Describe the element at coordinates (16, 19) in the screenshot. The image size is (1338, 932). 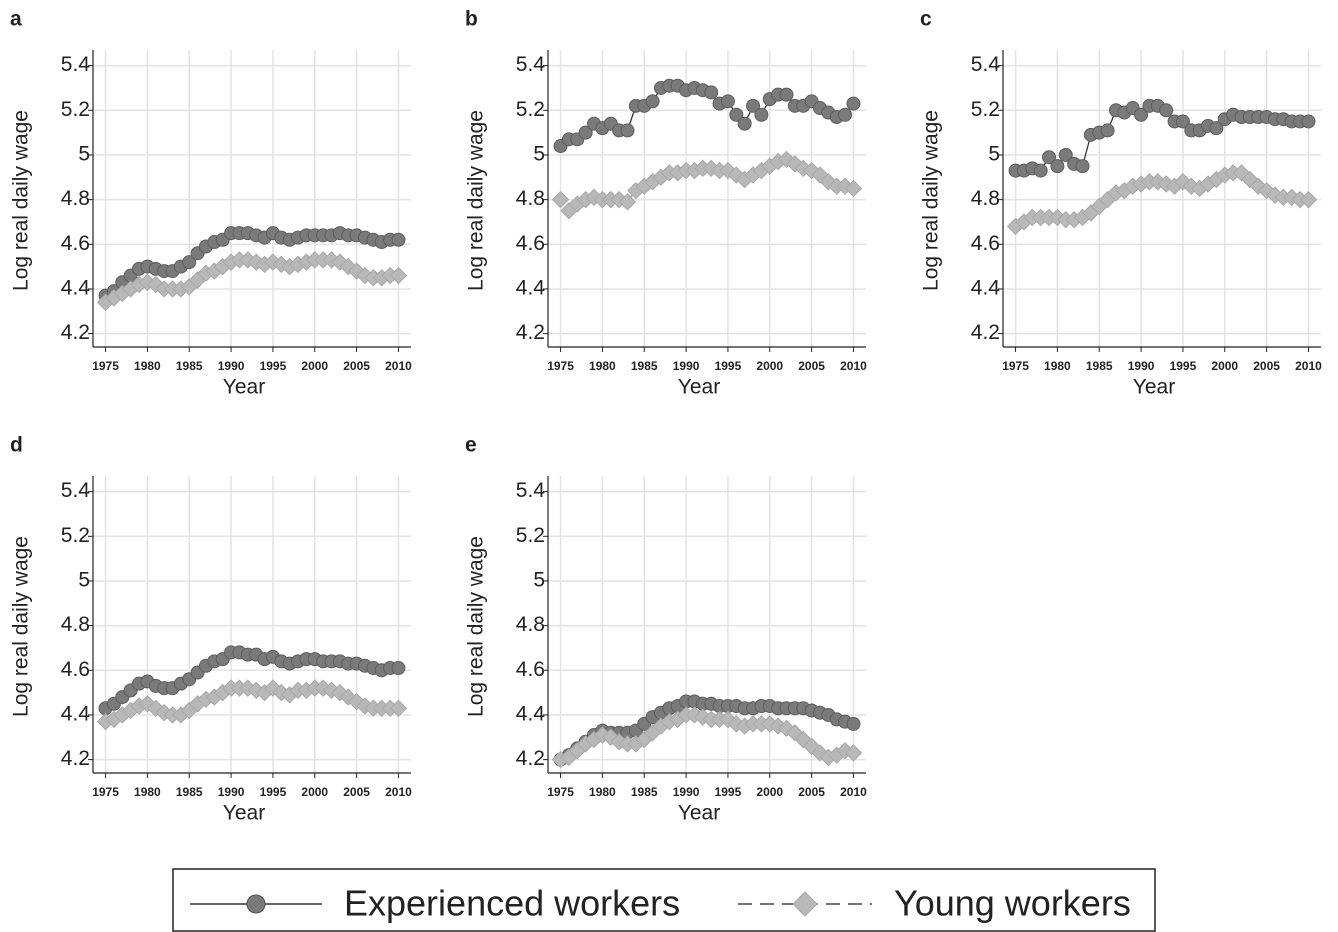
I see `panel-title: a` at that location.